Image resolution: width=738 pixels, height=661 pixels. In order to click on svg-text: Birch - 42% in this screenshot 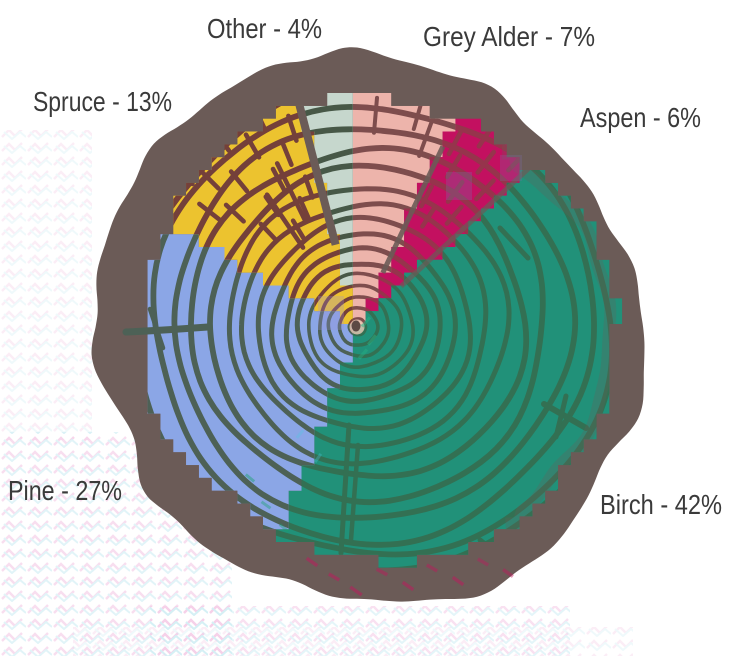, I will do `click(661, 504)`.